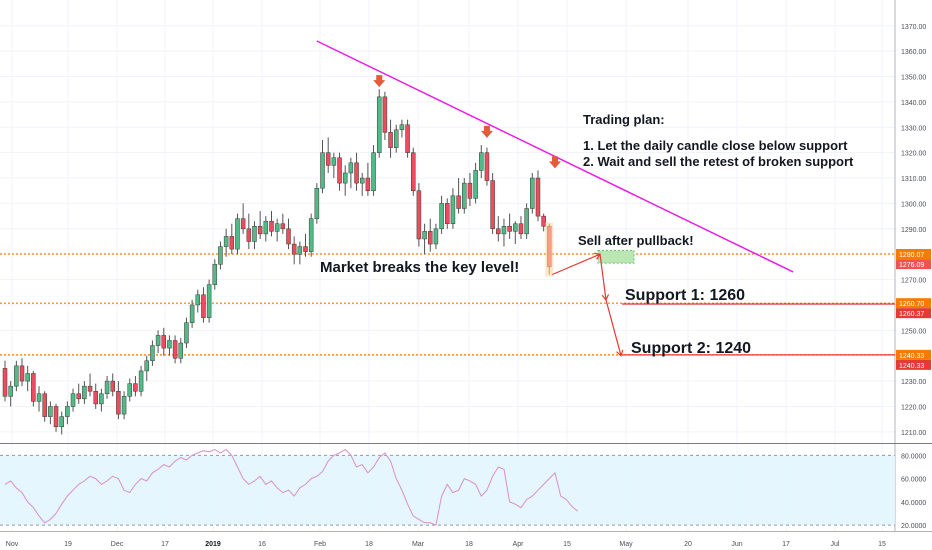 The width and height of the screenshot is (932, 550). What do you see at coordinates (913, 407) in the screenshot?
I see `price-tick-label: 1220.00` at bounding box center [913, 407].